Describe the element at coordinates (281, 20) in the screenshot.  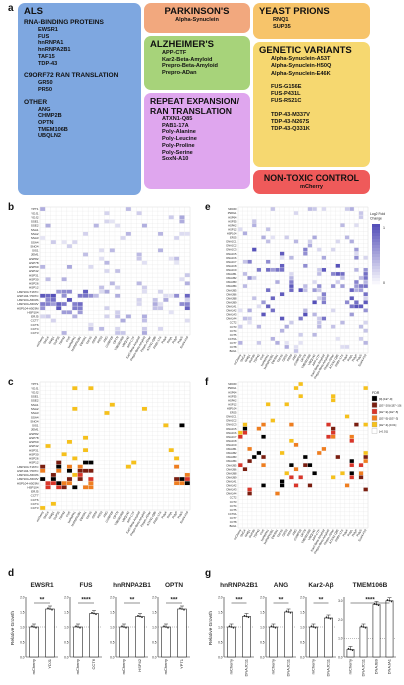
I see `yeast-item: RNQ1` at that location.